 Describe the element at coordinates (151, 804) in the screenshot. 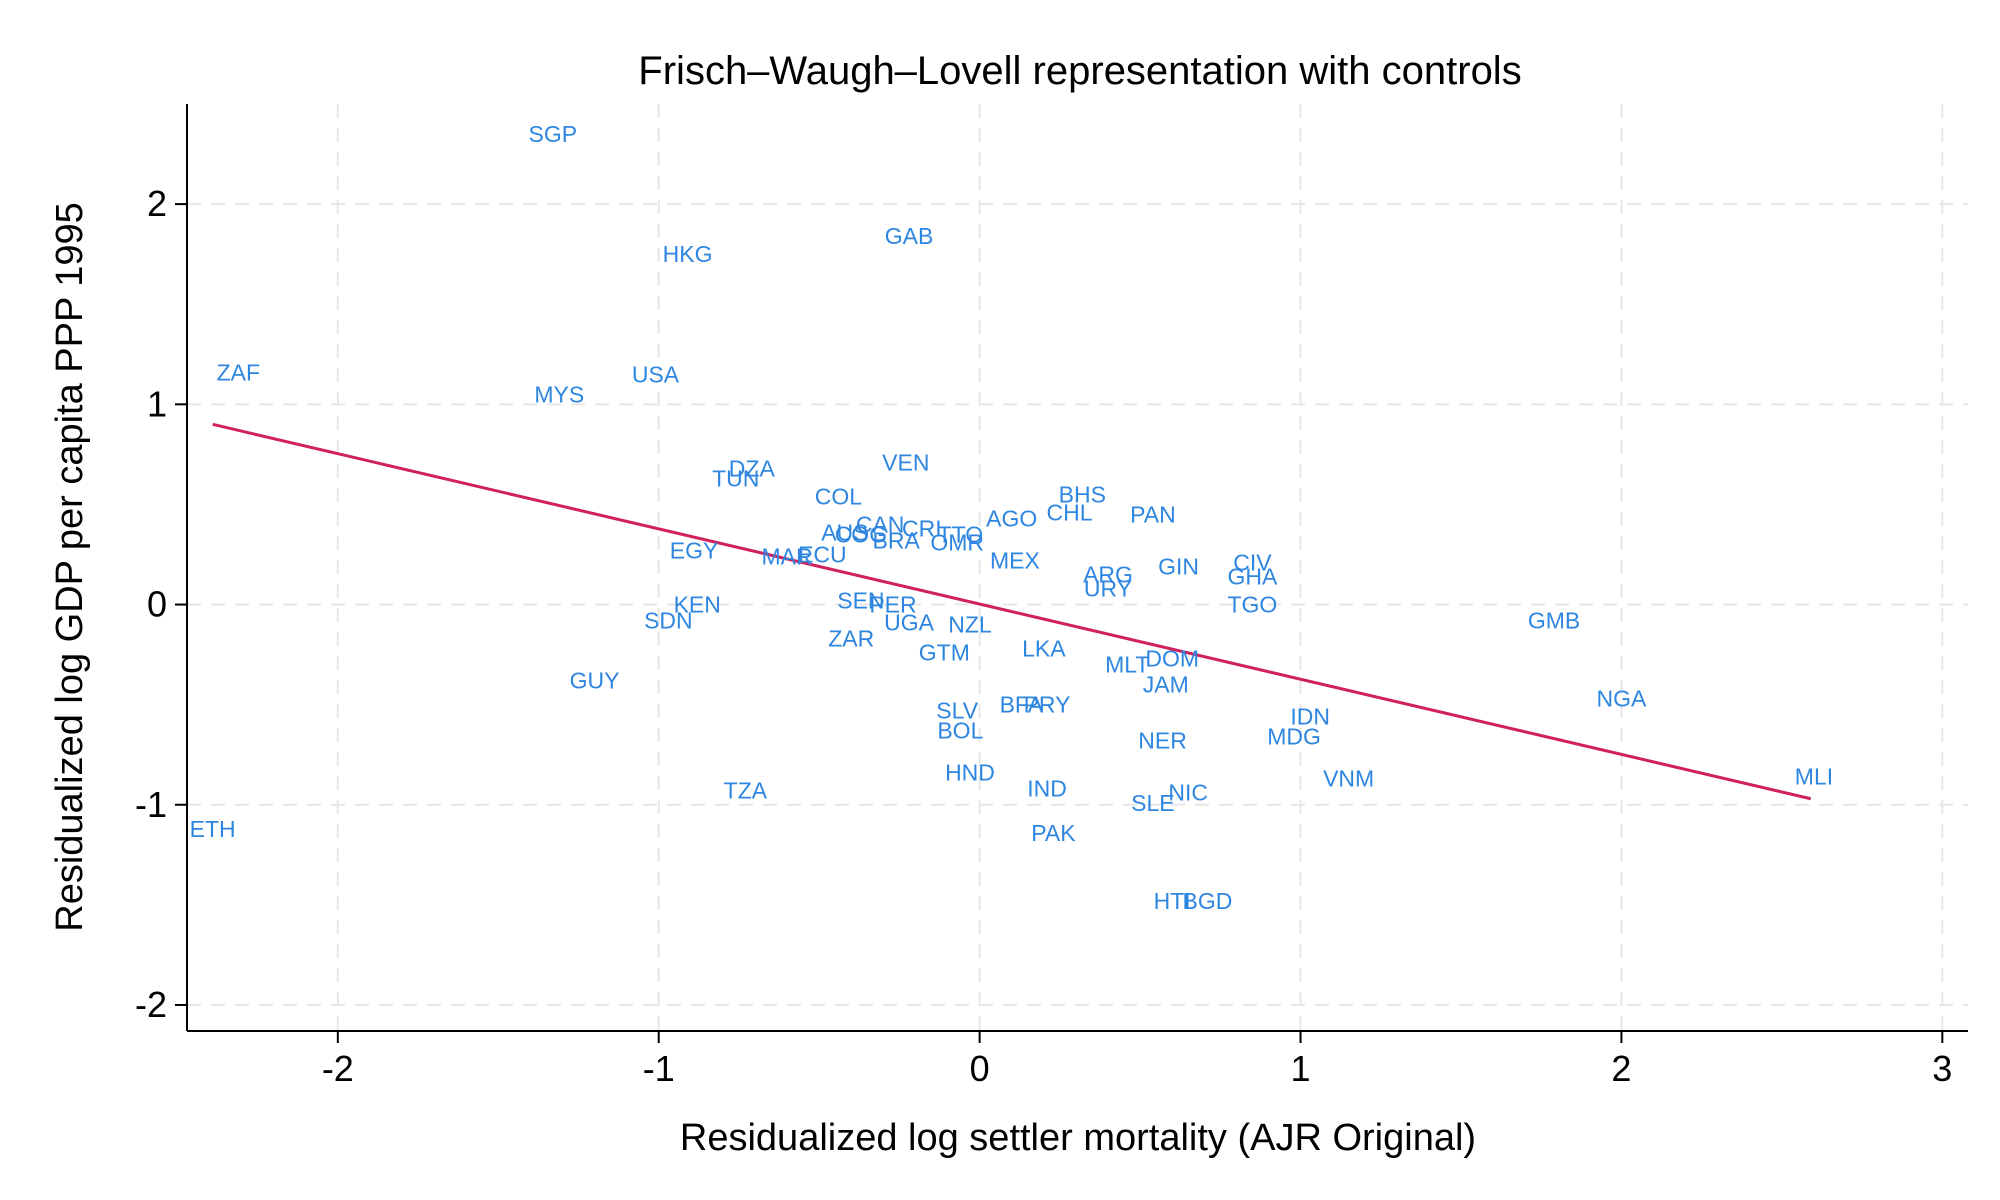

I see `y-tick-label: -1` at that location.